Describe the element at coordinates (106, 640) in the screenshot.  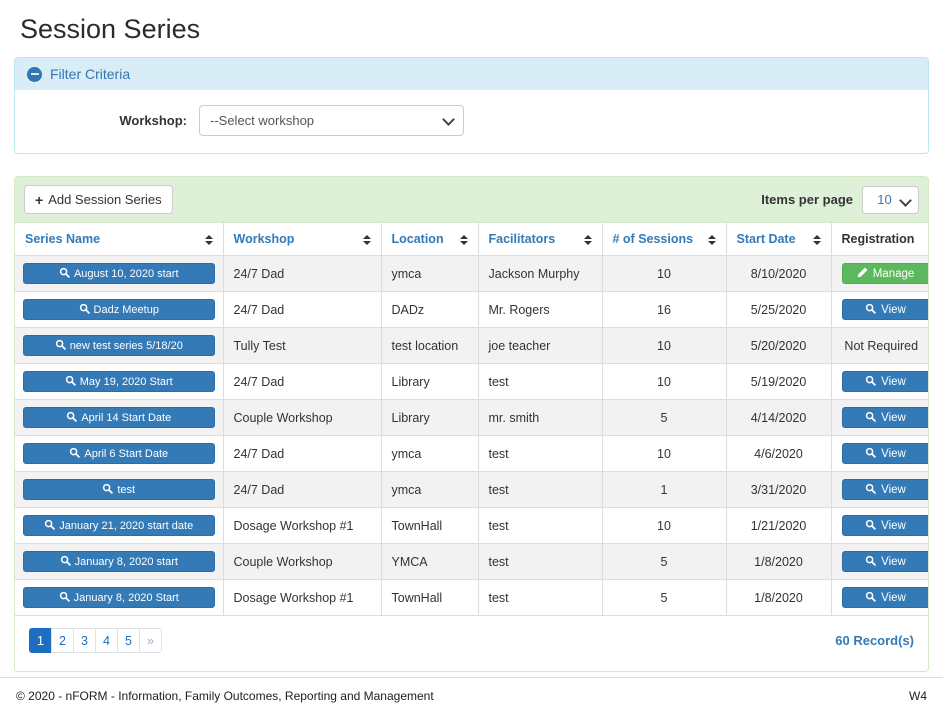
I see `pagination-page-4: 4` at that location.